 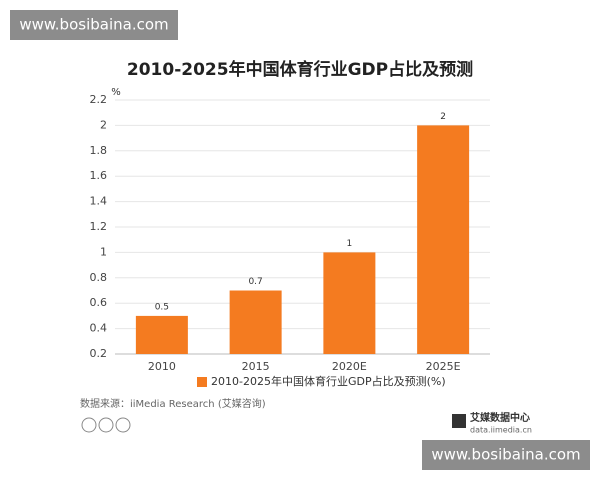 What do you see at coordinates (162, 307) in the screenshot?
I see `value-label: 0.5` at bounding box center [162, 307].